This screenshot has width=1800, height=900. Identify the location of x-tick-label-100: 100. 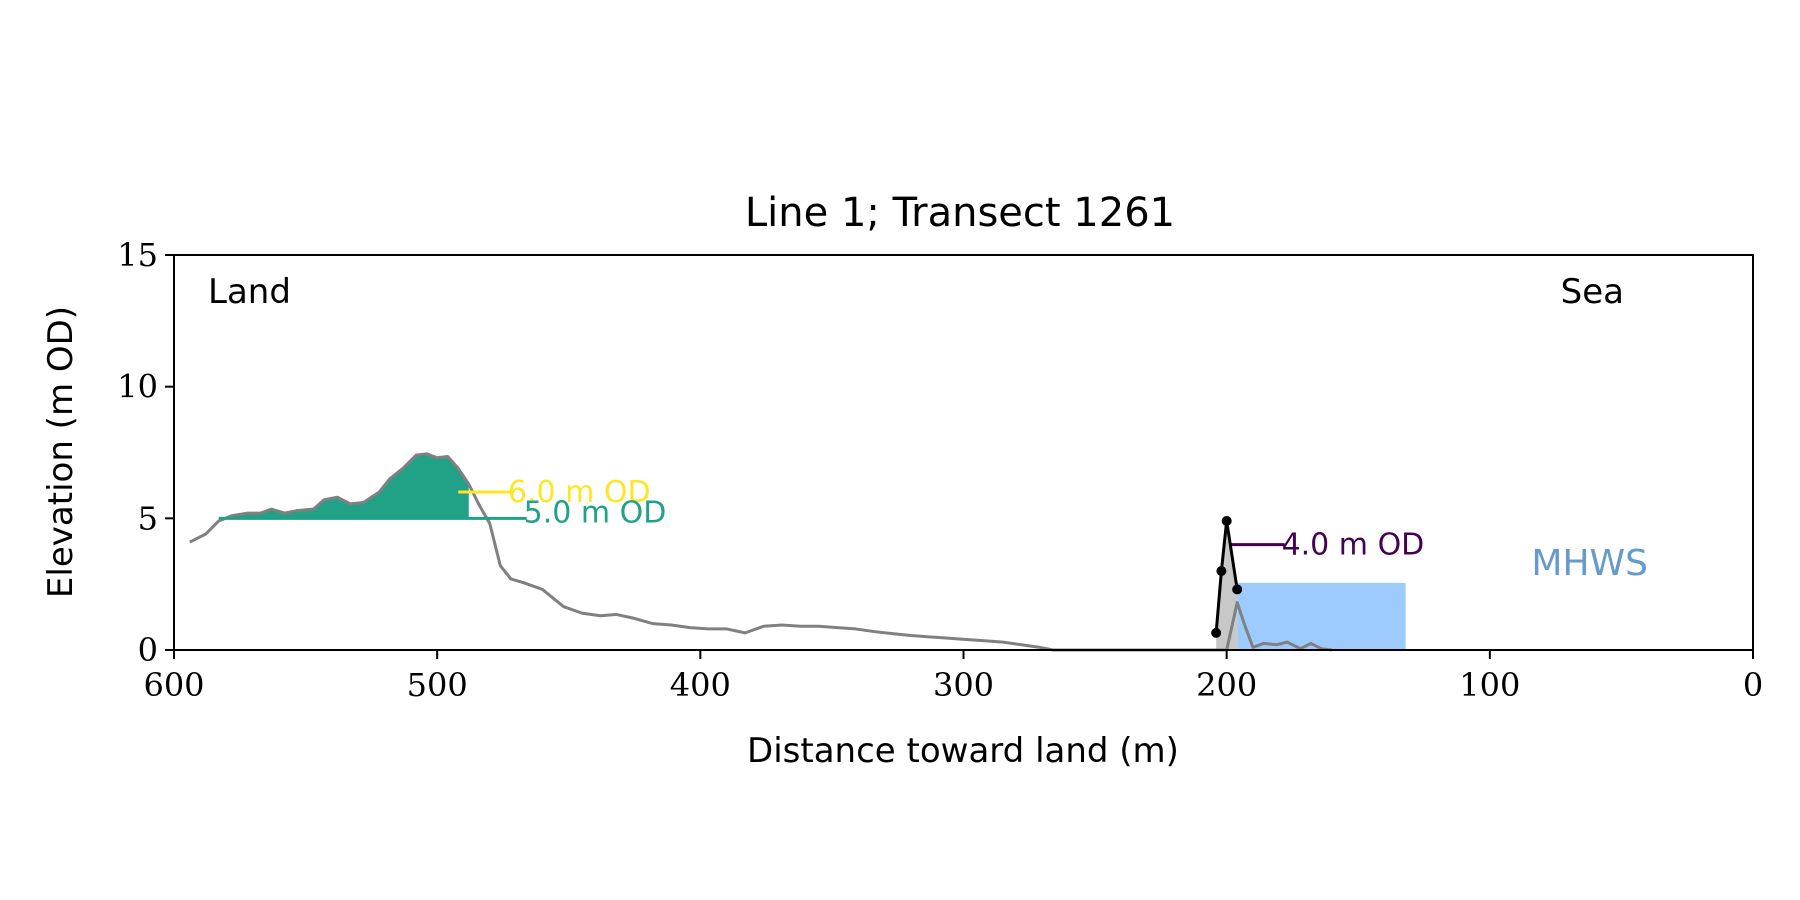
(1489, 685).